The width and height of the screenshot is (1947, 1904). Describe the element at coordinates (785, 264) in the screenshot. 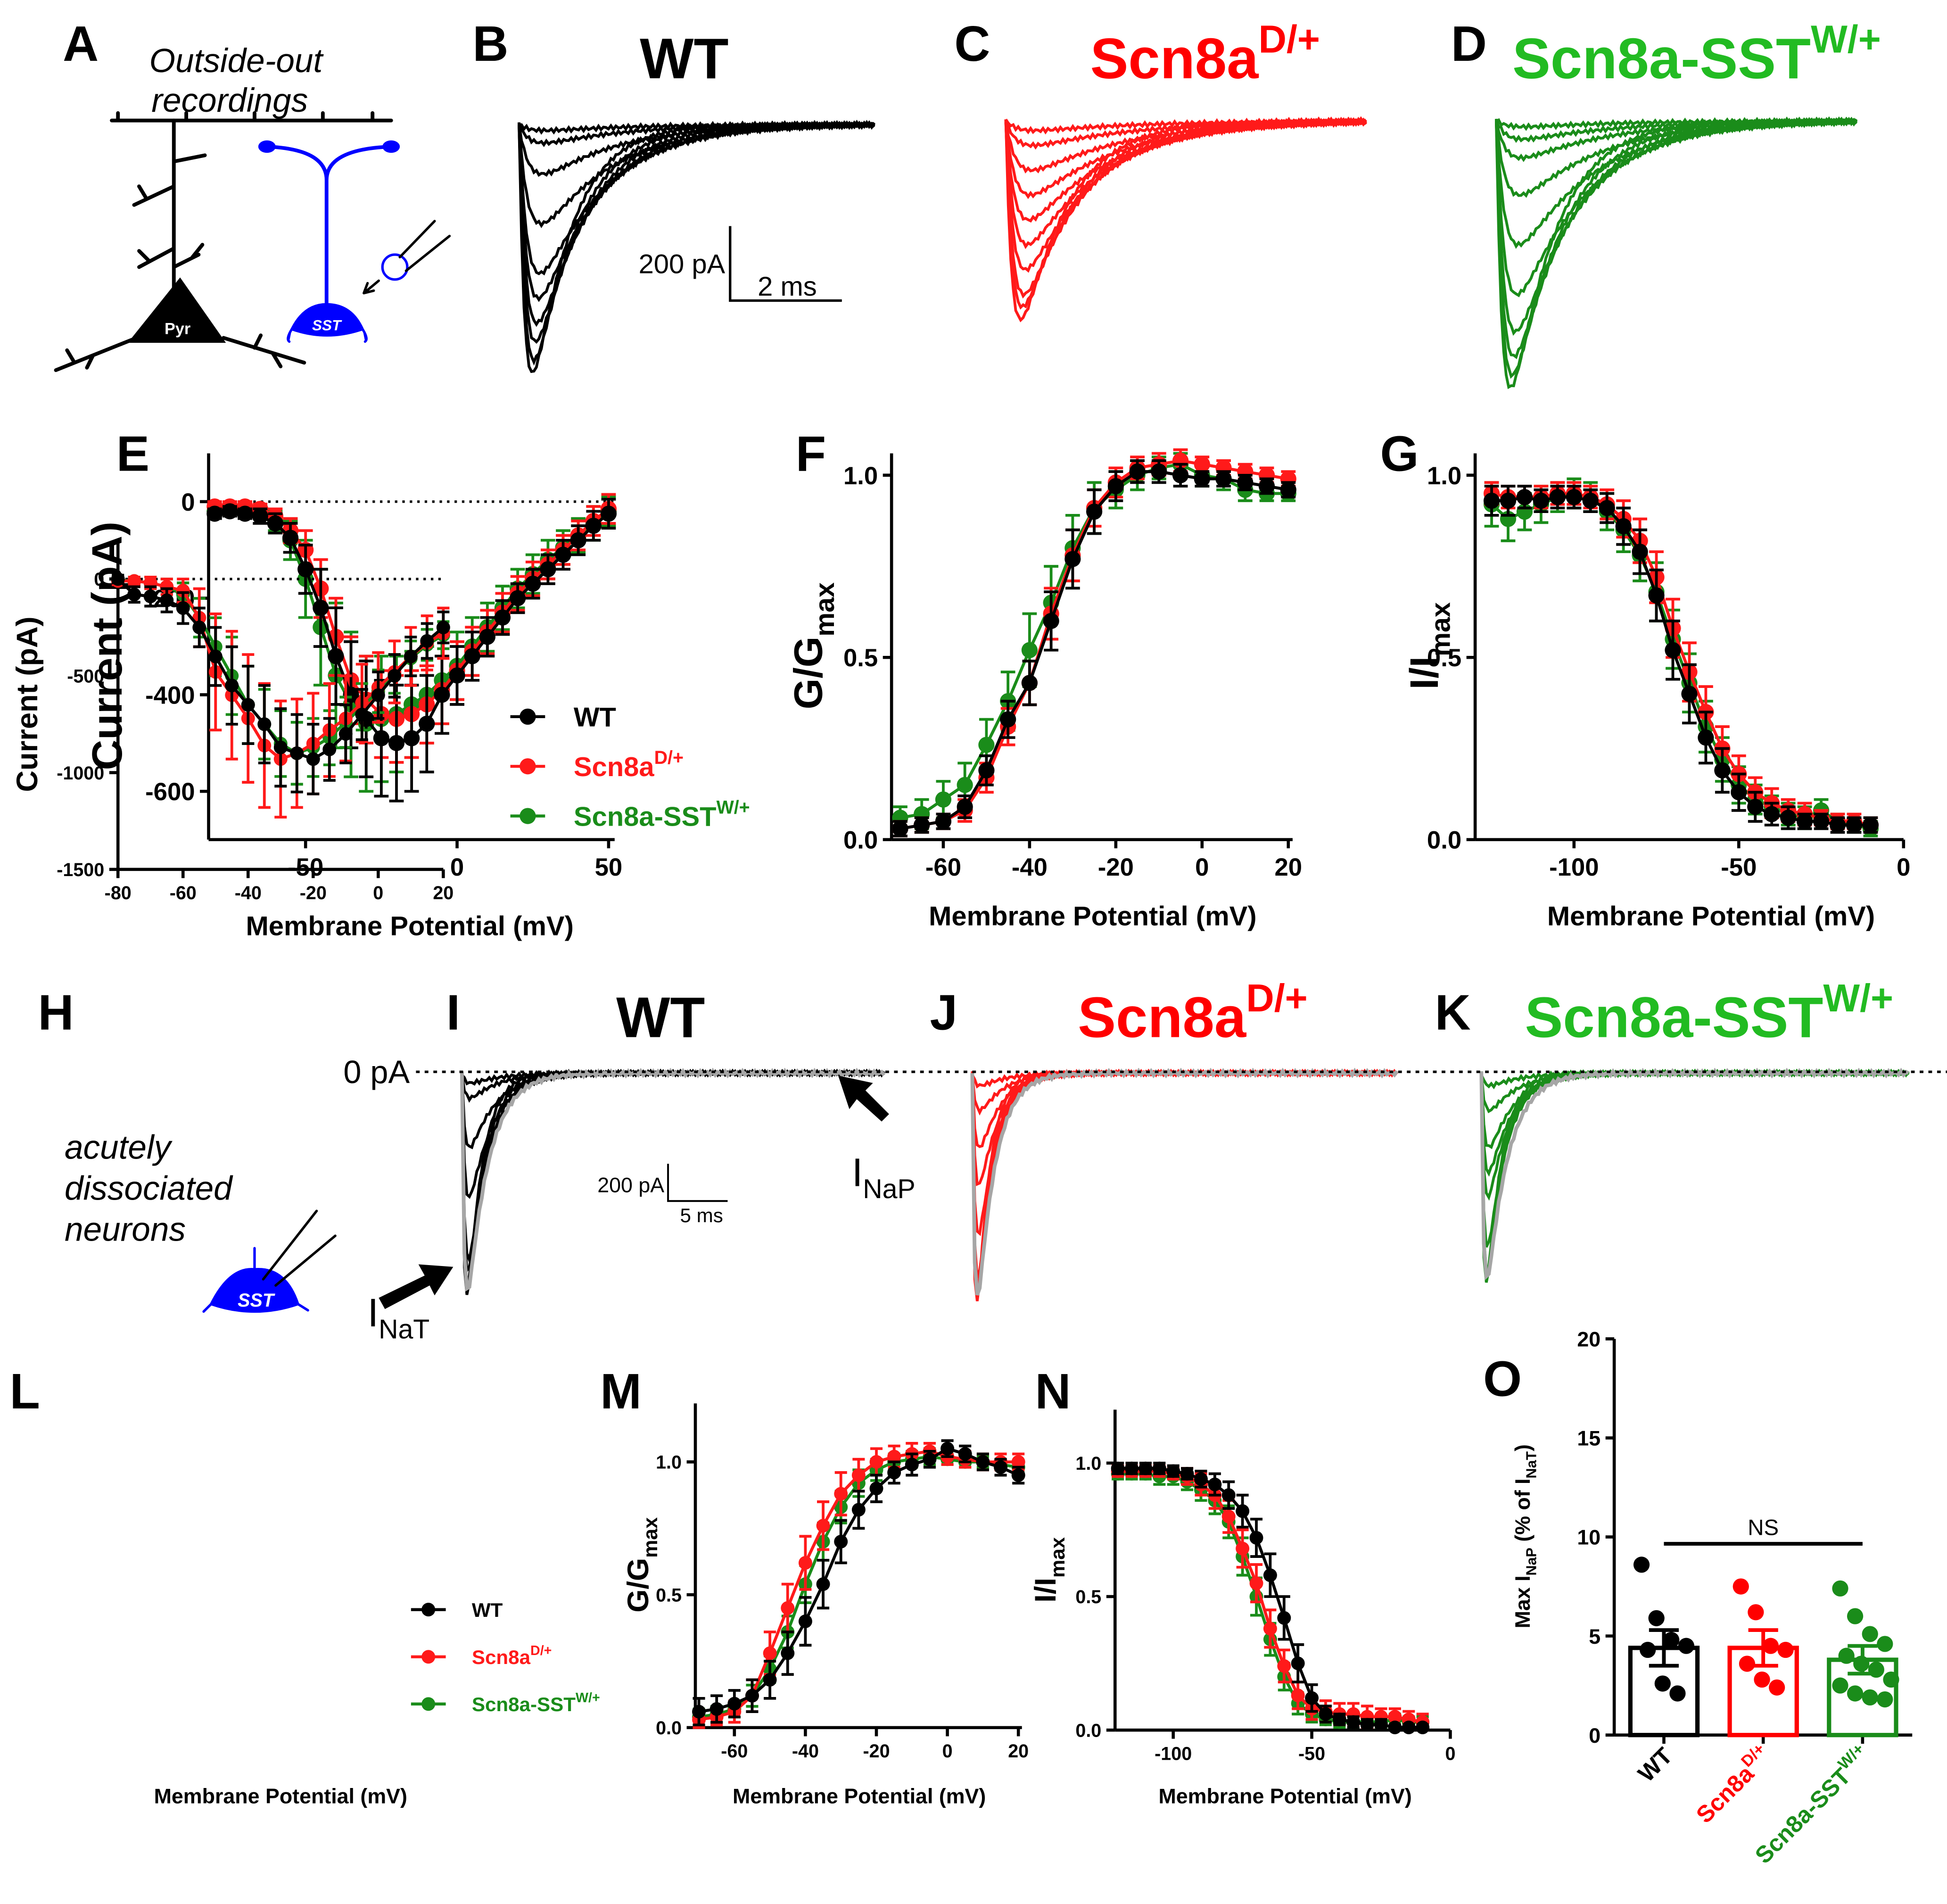

I see `scale-bar` at that location.